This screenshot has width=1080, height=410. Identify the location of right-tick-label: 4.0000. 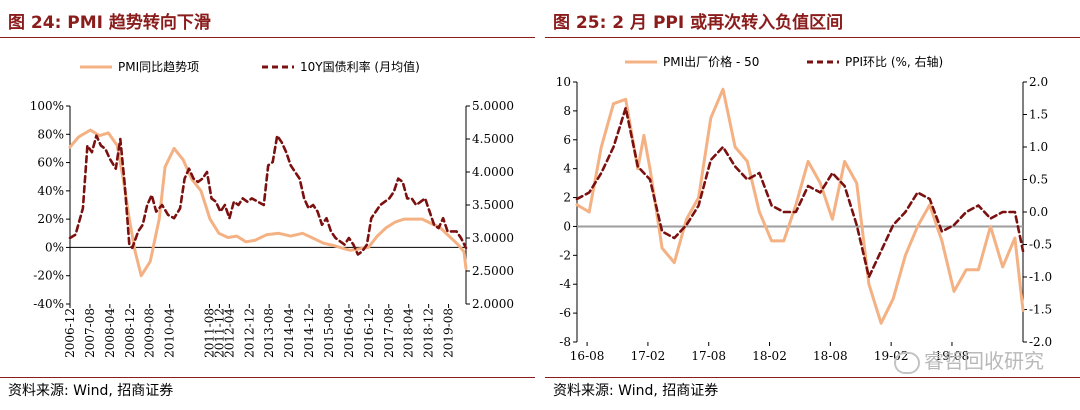
(493, 172).